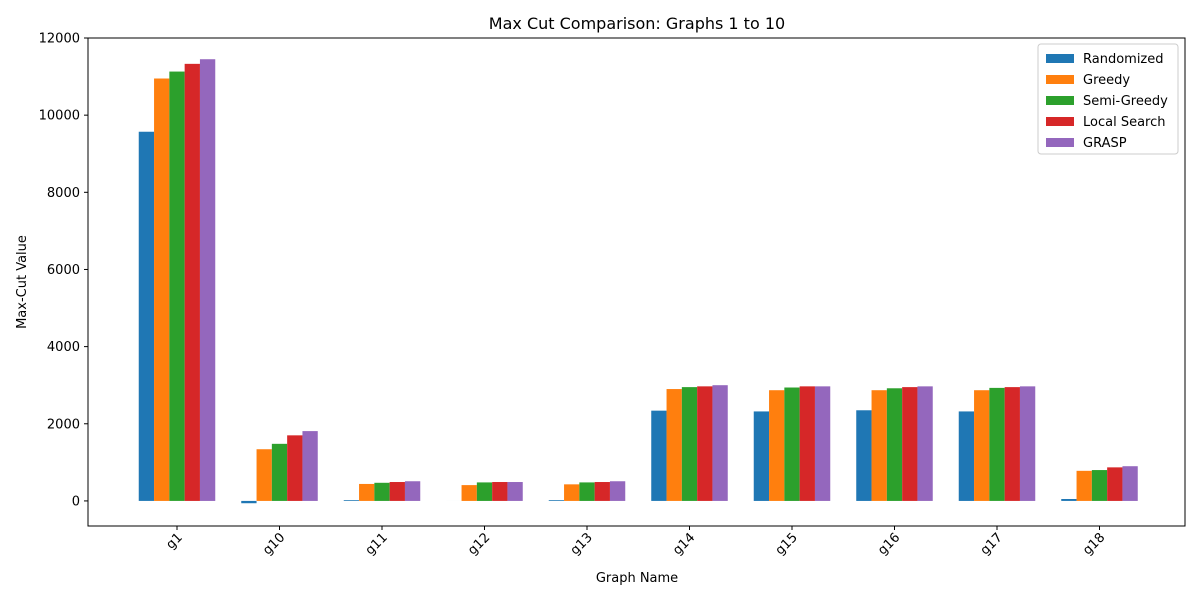  Describe the element at coordinates (889, 544) in the screenshot. I see `x-tick-label-g16: g16` at that location.